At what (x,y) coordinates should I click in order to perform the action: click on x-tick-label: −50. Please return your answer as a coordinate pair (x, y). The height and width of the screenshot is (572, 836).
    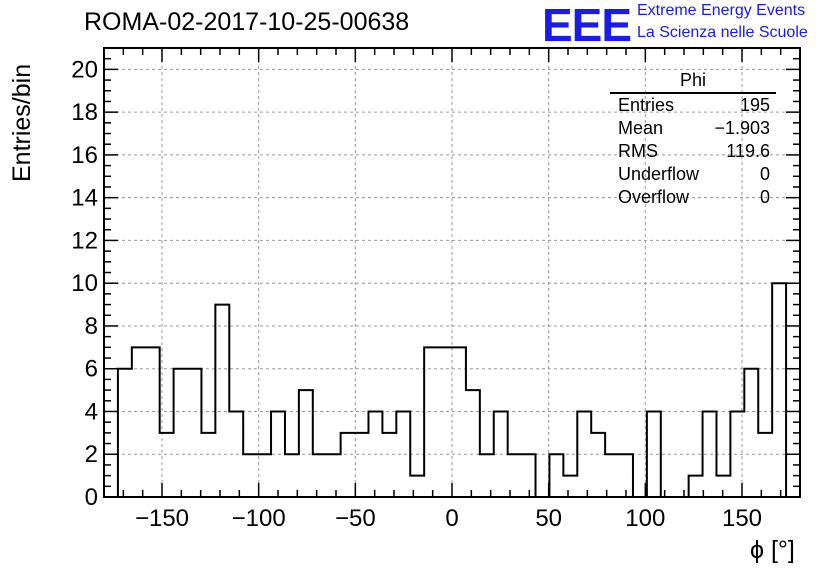
    Looking at the image, I should click on (355, 518).